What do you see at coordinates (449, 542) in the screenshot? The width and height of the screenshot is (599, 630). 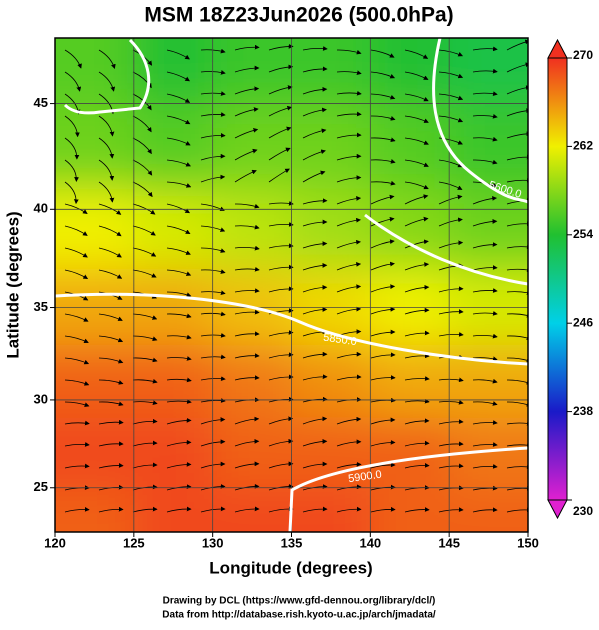 I see `x-tick-label: 145` at bounding box center [449, 542].